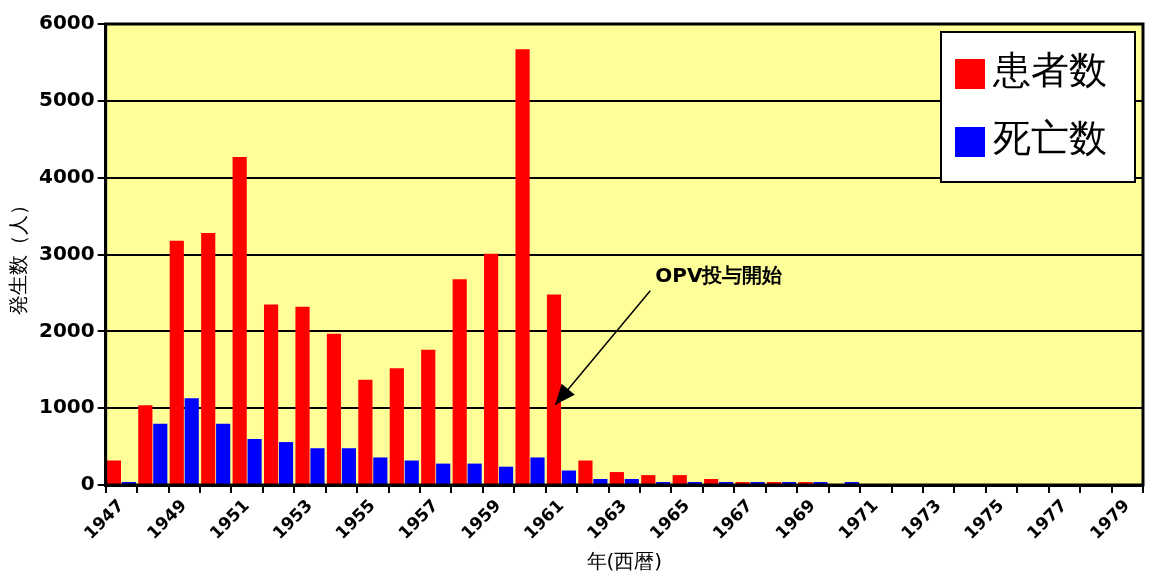 This screenshot has height=579, width=1155. I want to click on y-tick-label: 5000, so click(66, 99).